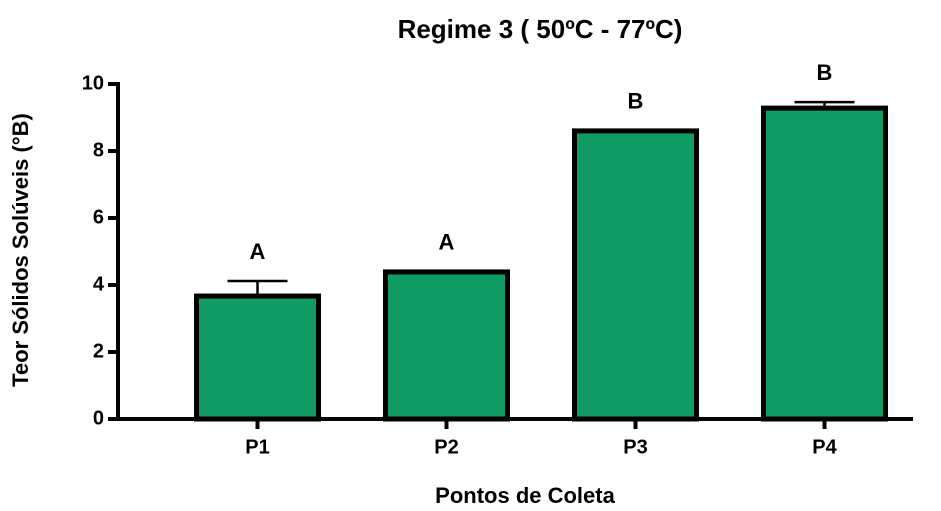  What do you see at coordinates (20, 250) in the screenshot?
I see `y-axis-label: Teor Sólidos Solúveis (°B)` at bounding box center [20, 250].